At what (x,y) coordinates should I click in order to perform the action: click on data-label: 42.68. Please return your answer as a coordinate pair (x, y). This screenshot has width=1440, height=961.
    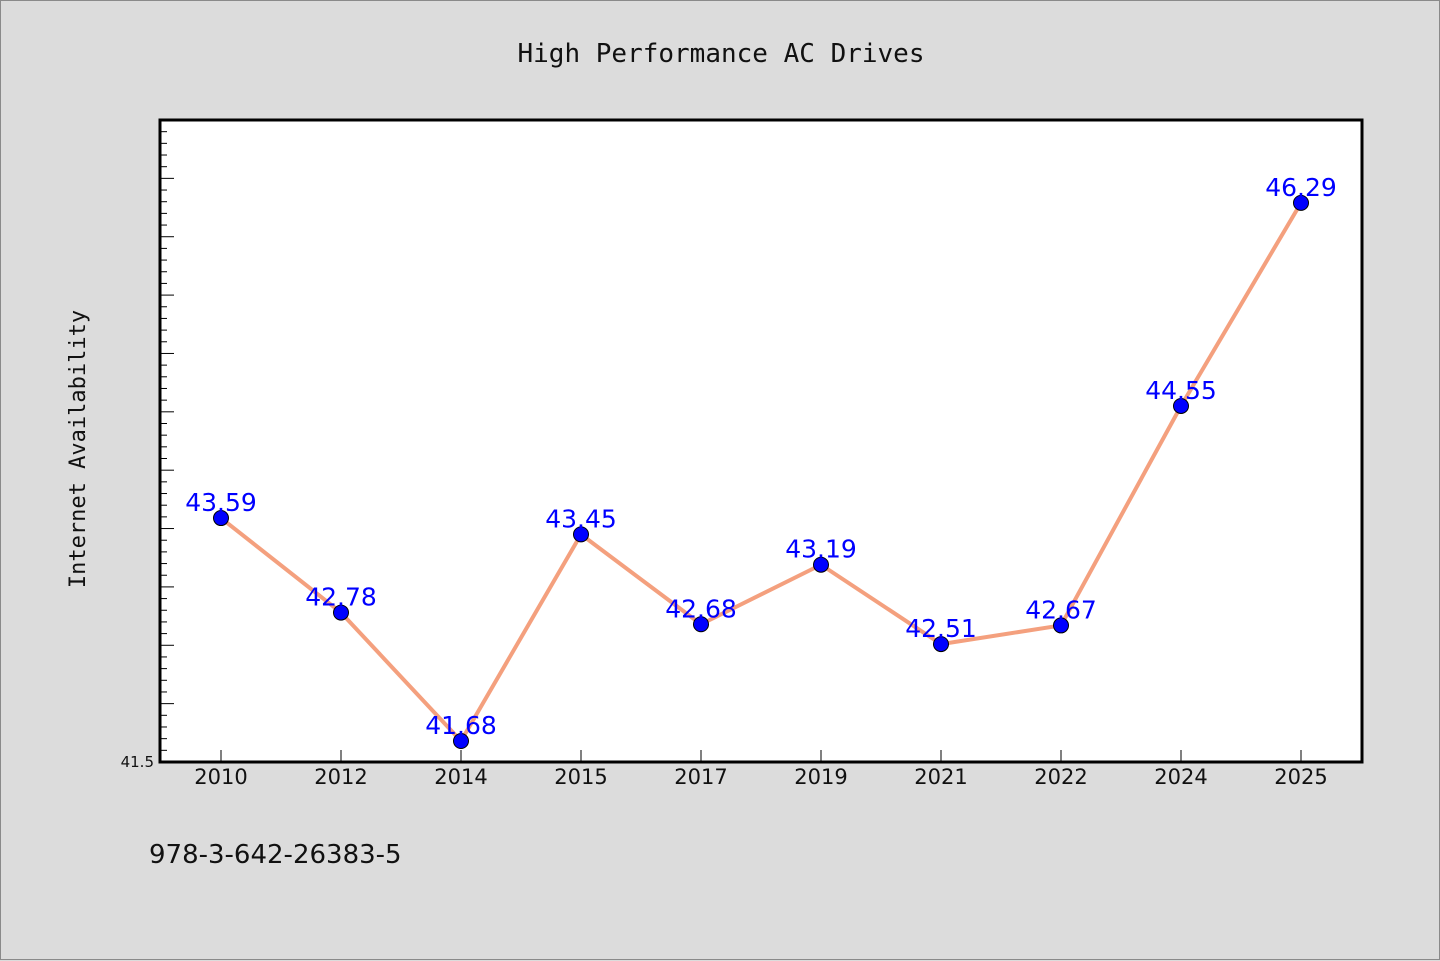
    Looking at the image, I should click on (701, 608).